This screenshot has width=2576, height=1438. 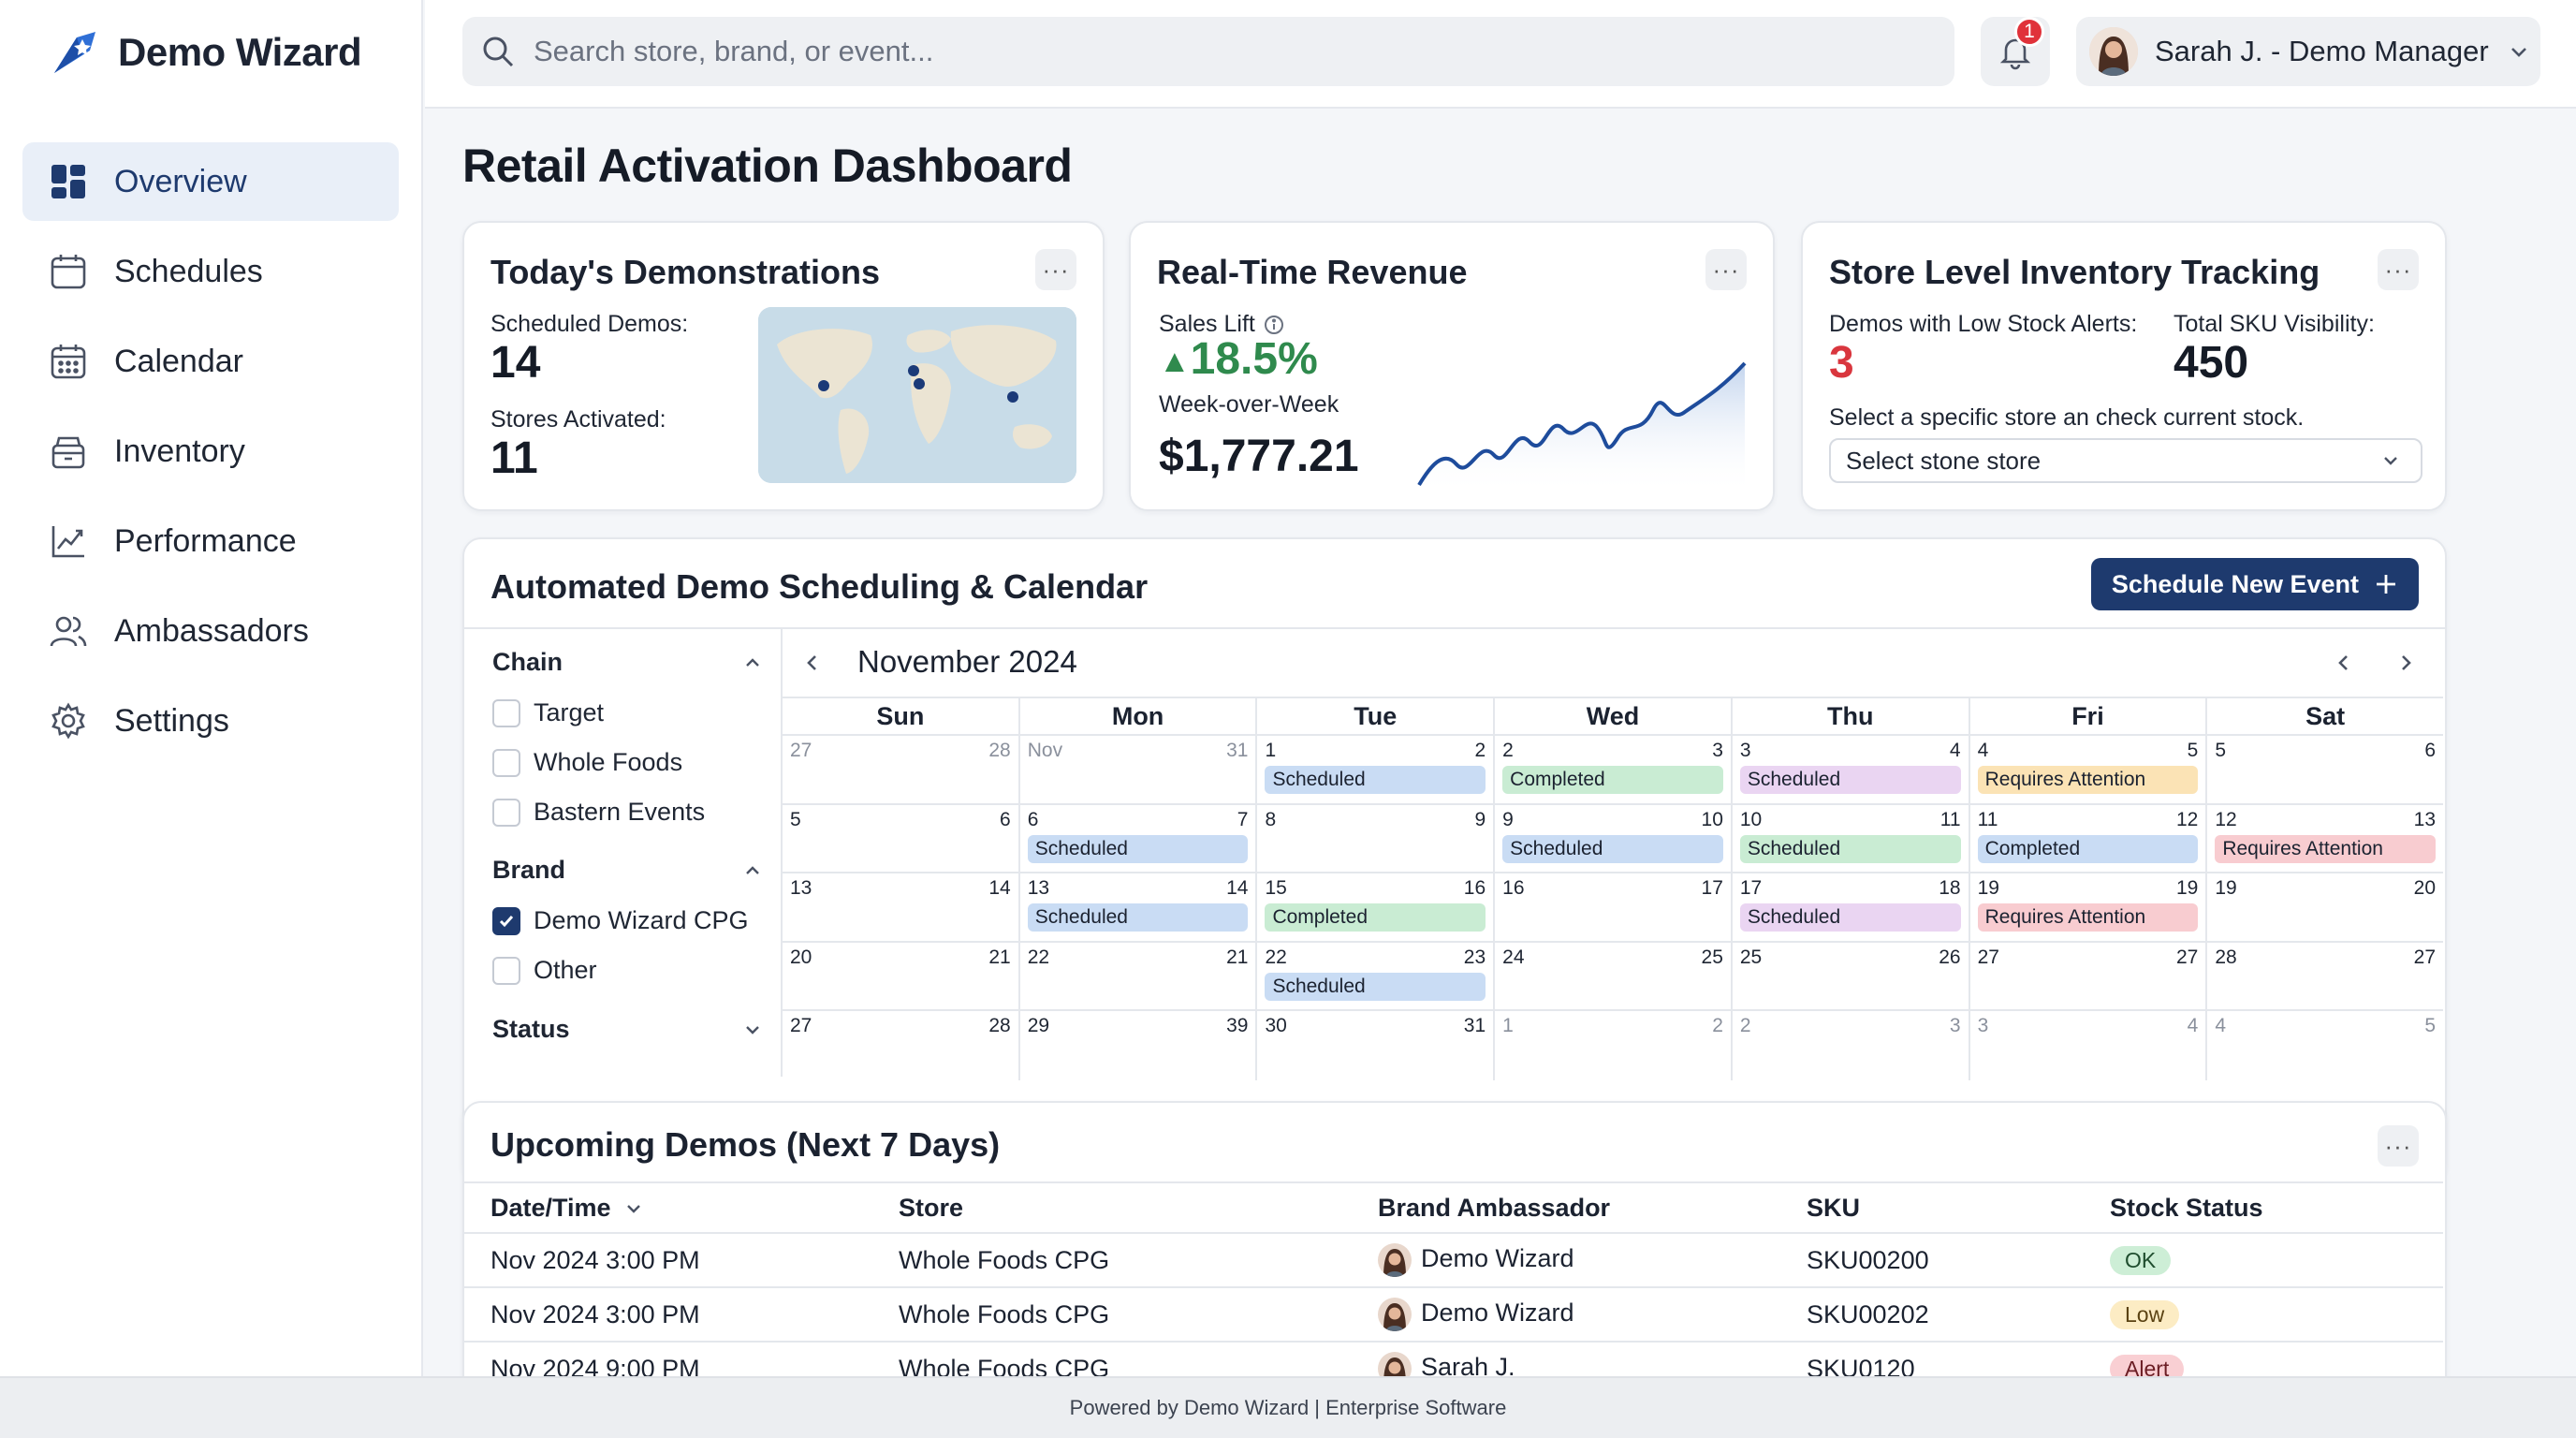 I want to click on filter-option-other: Other, so click(x=544, y=970).